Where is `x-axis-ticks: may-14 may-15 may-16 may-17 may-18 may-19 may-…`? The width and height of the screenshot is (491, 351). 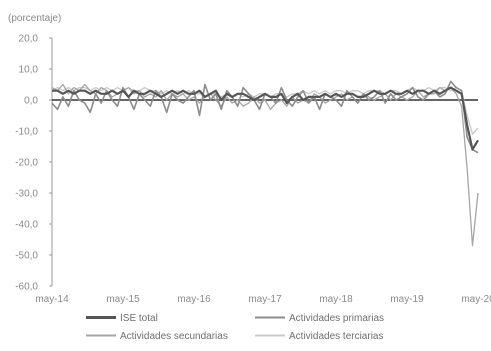
x-axis-ticks: may-14 may-15 may-16 may-17 may-18 may-19 may-… is located at coordinates (263, 299).